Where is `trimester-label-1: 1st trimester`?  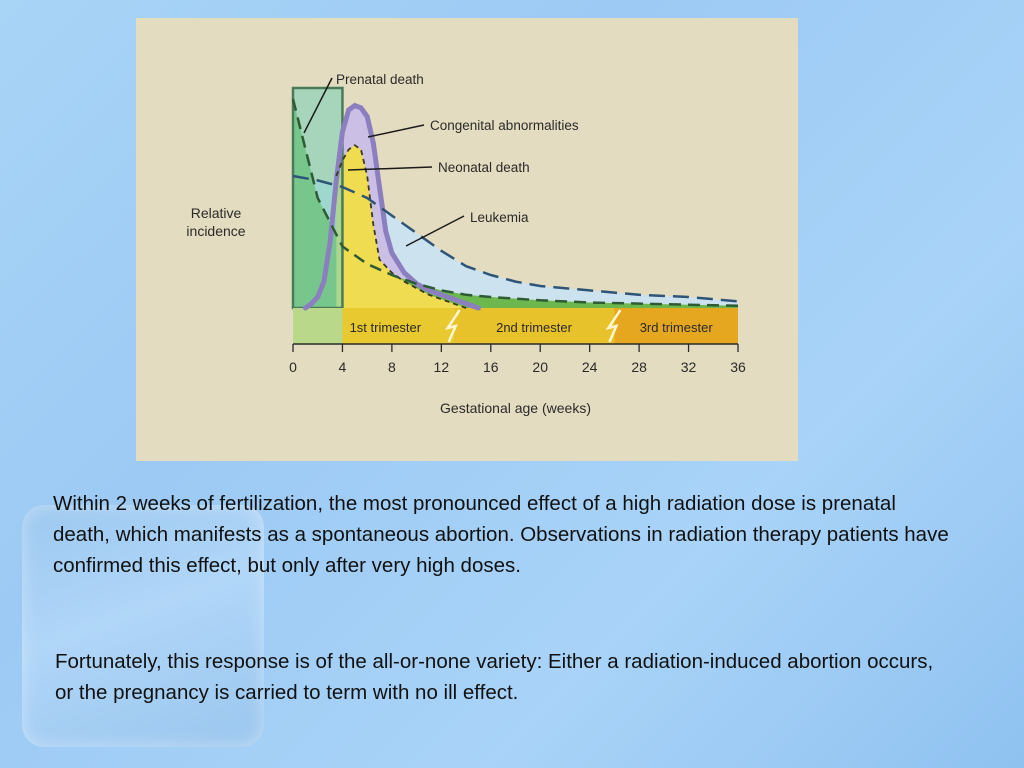 trimester-label-1: 1st trimester is located at coordinates (386, 327).